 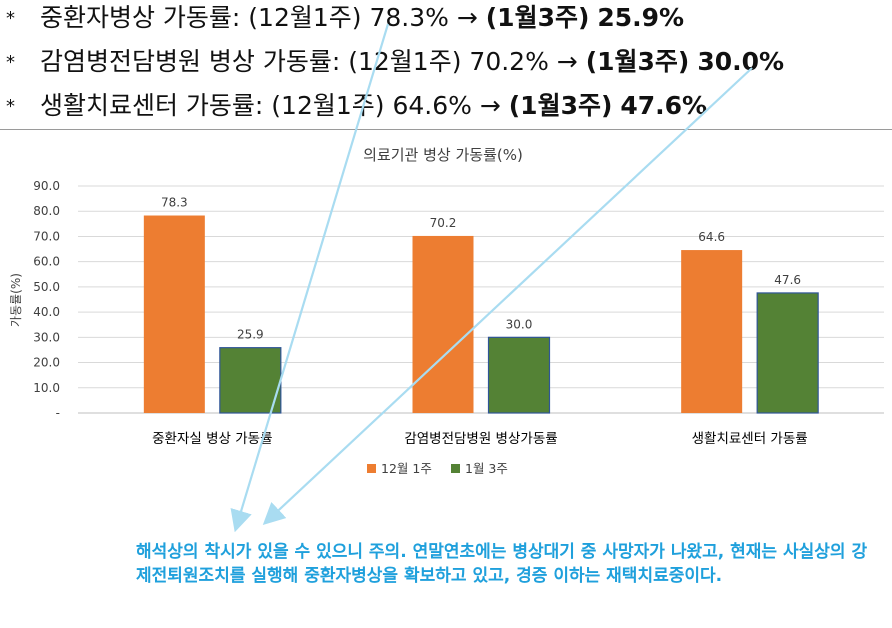 What do you see at coordinates (432, 105) in the screenshot?
I see `headline-from-value: 64.6%` at bounding box center [432, 105].